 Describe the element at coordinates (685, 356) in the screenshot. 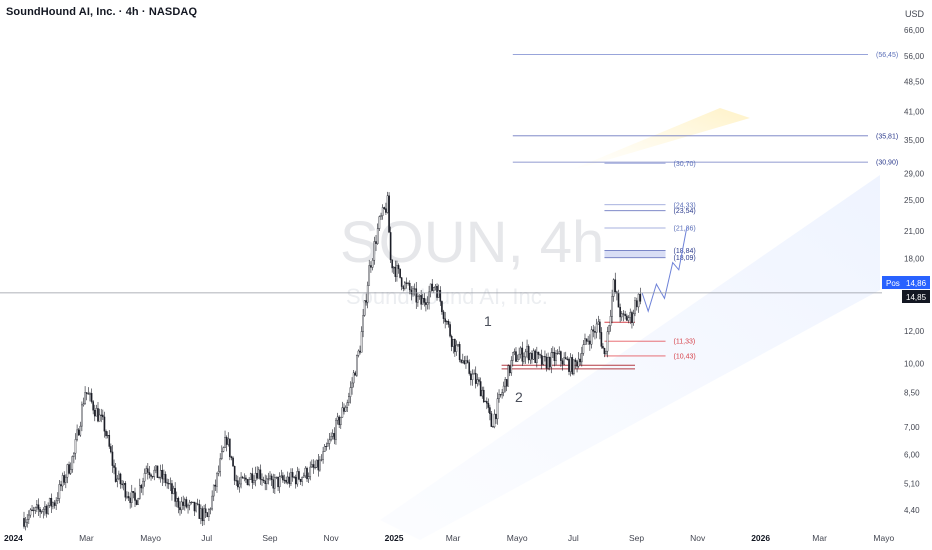

I see `level-label-10: (10,43)` at that location.